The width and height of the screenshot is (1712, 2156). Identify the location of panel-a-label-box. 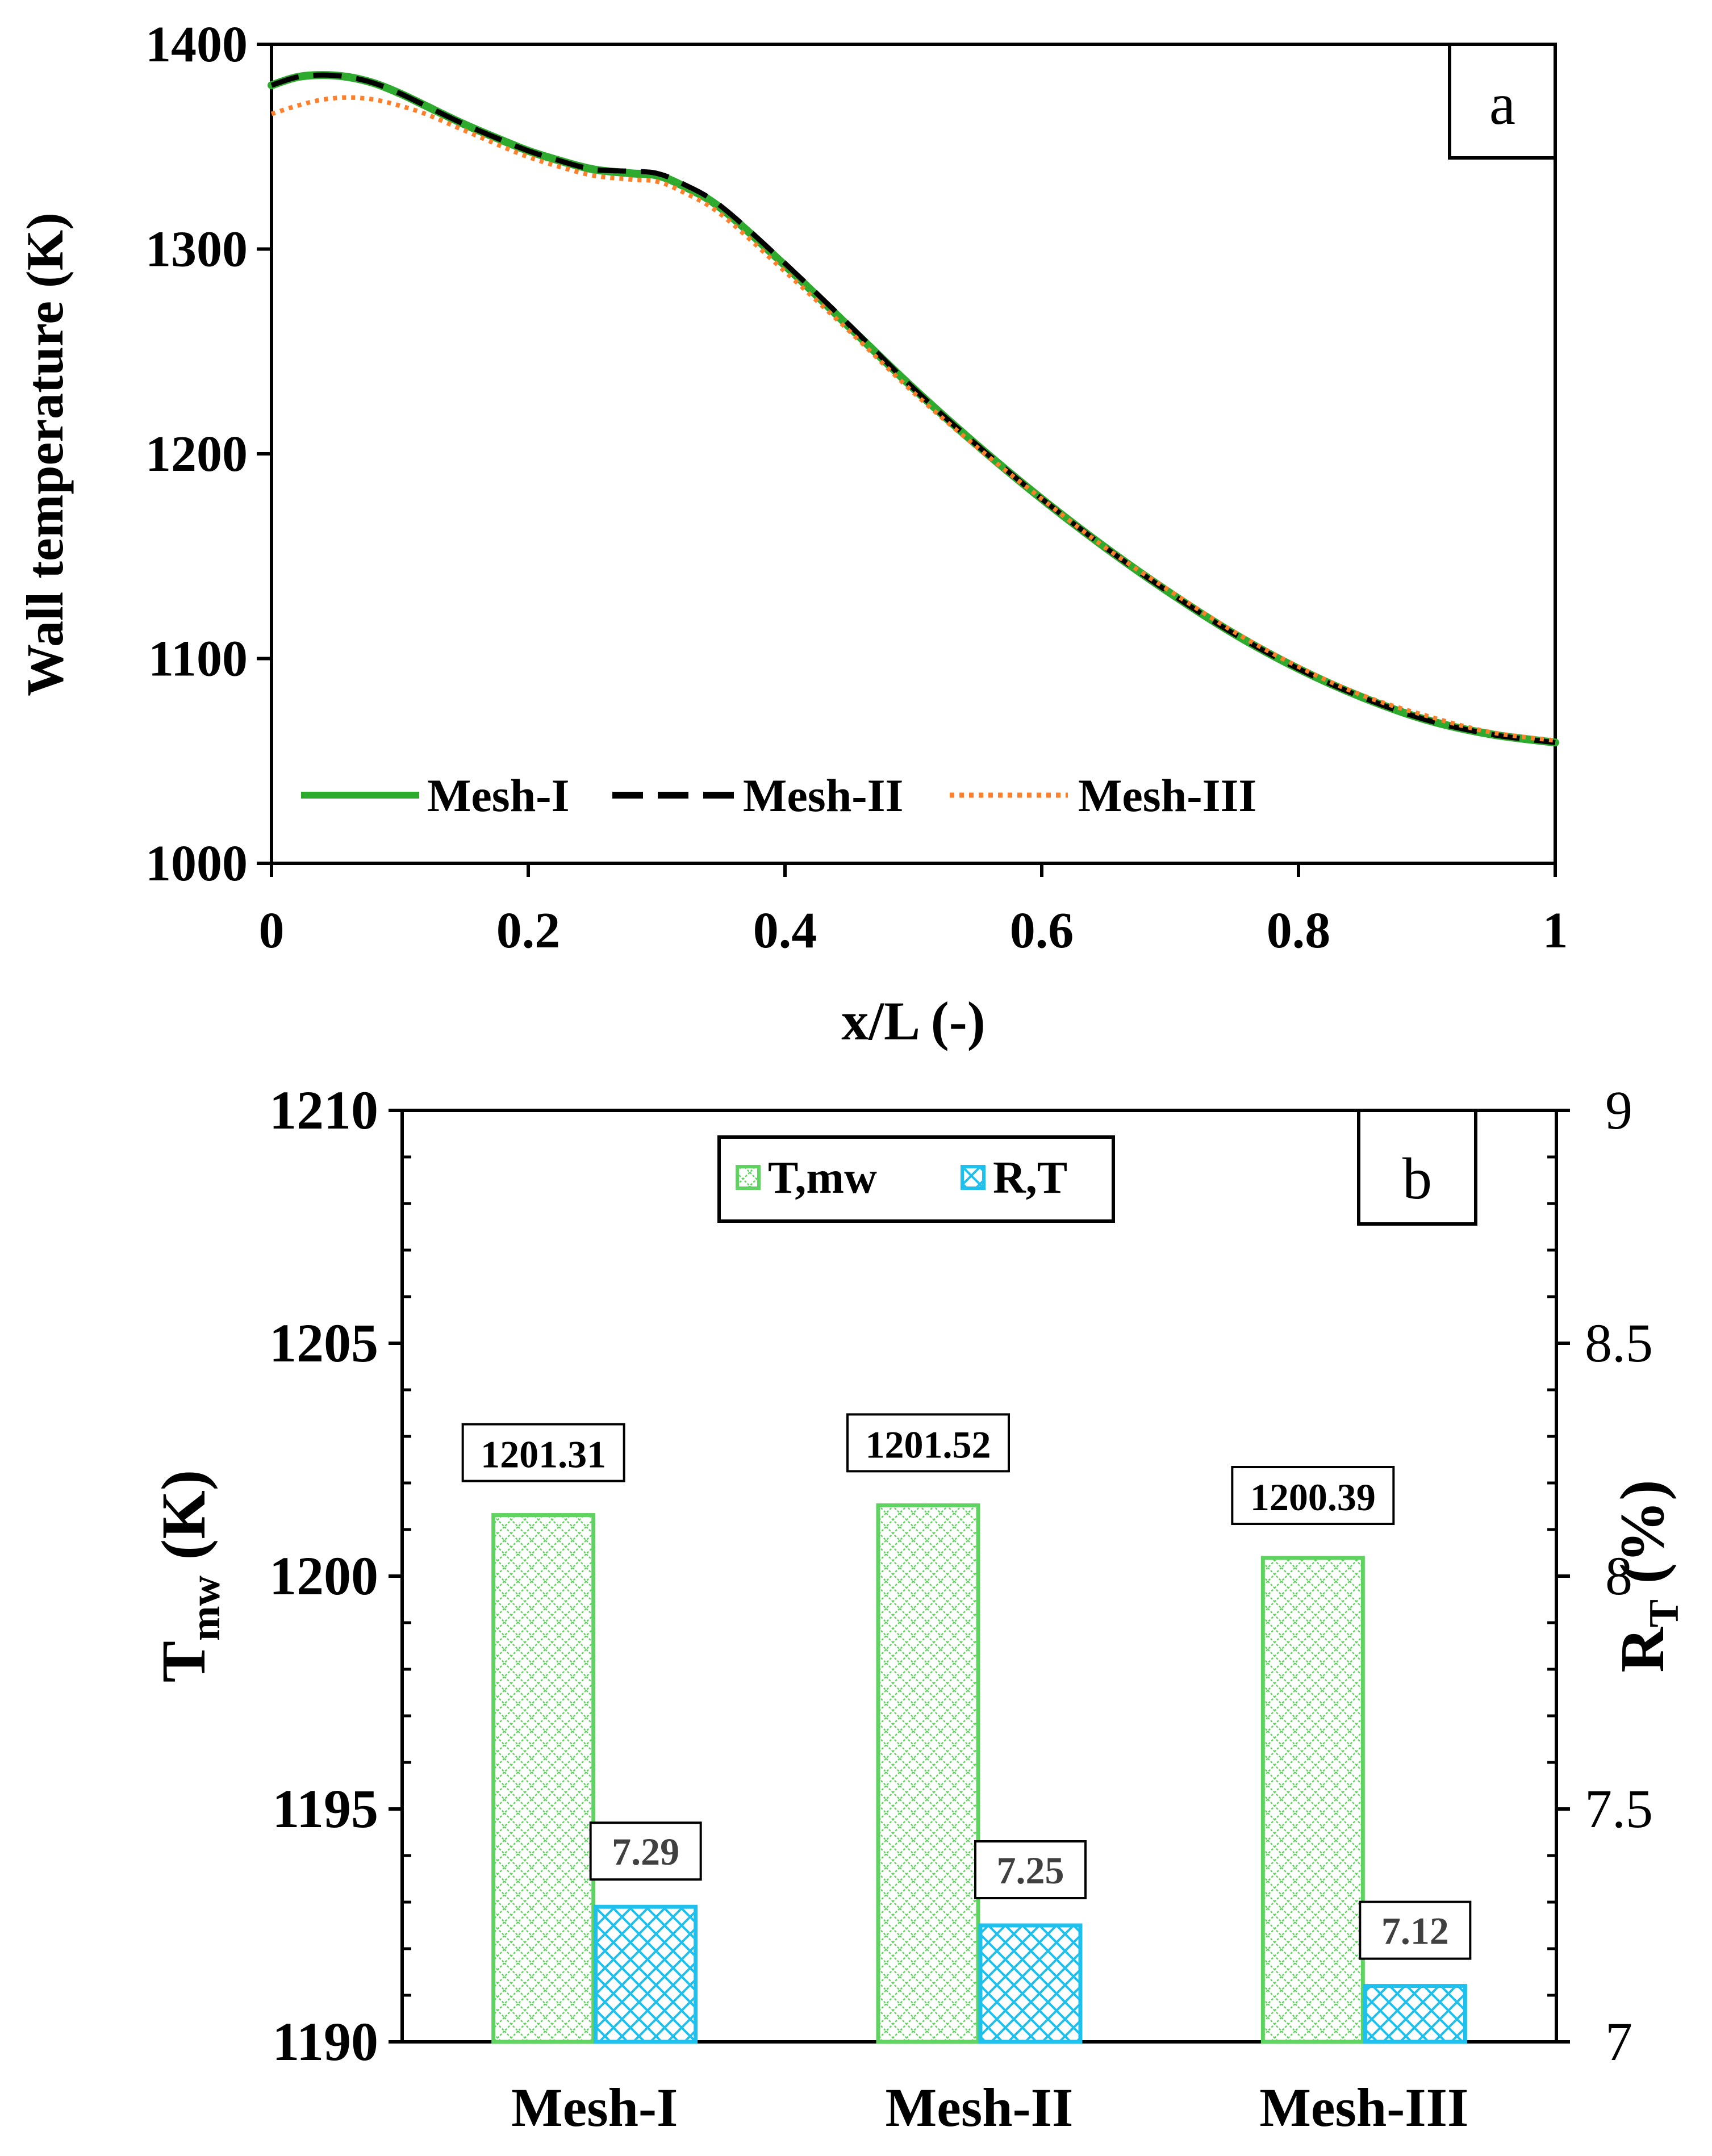
(1502, 101).